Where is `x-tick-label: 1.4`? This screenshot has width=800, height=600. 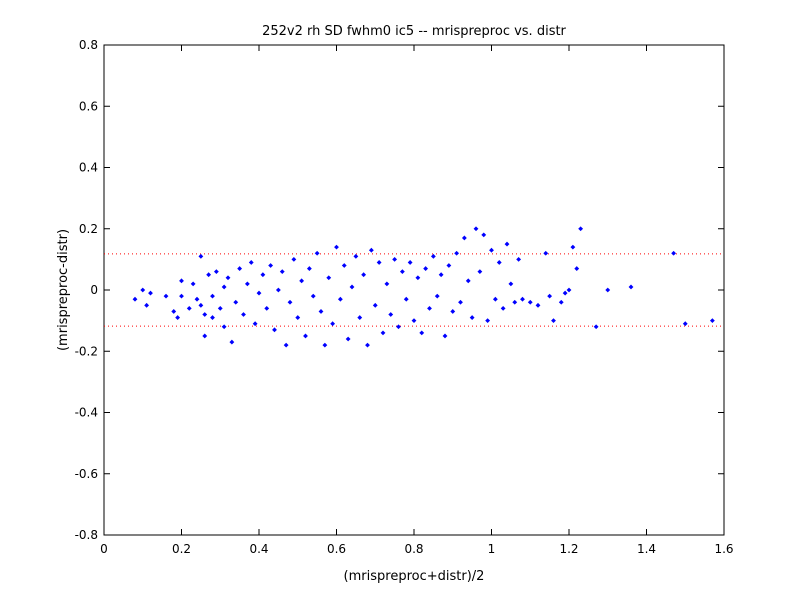
x-tick-label: 1.4 is located at coordinates (646, 549).